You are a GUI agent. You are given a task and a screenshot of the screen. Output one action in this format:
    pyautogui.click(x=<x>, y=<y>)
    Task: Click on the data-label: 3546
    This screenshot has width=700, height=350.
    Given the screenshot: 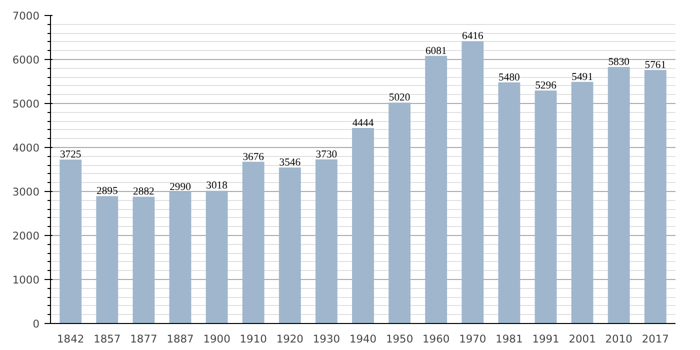 What is the action you would take?
    pyautogui.click(x=290, y=162)
    